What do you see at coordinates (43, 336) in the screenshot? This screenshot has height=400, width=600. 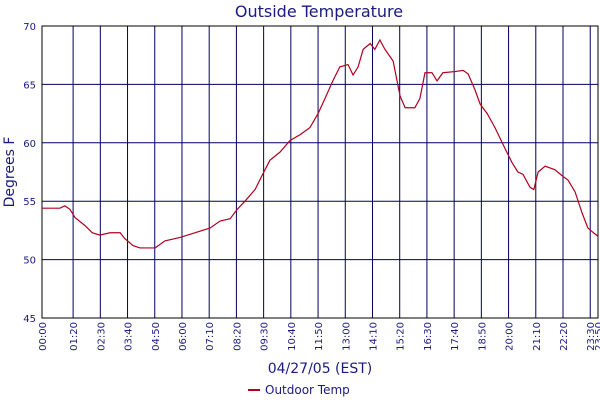 I see `x-tick-label: 00:00` at bounding box center [43, 336].